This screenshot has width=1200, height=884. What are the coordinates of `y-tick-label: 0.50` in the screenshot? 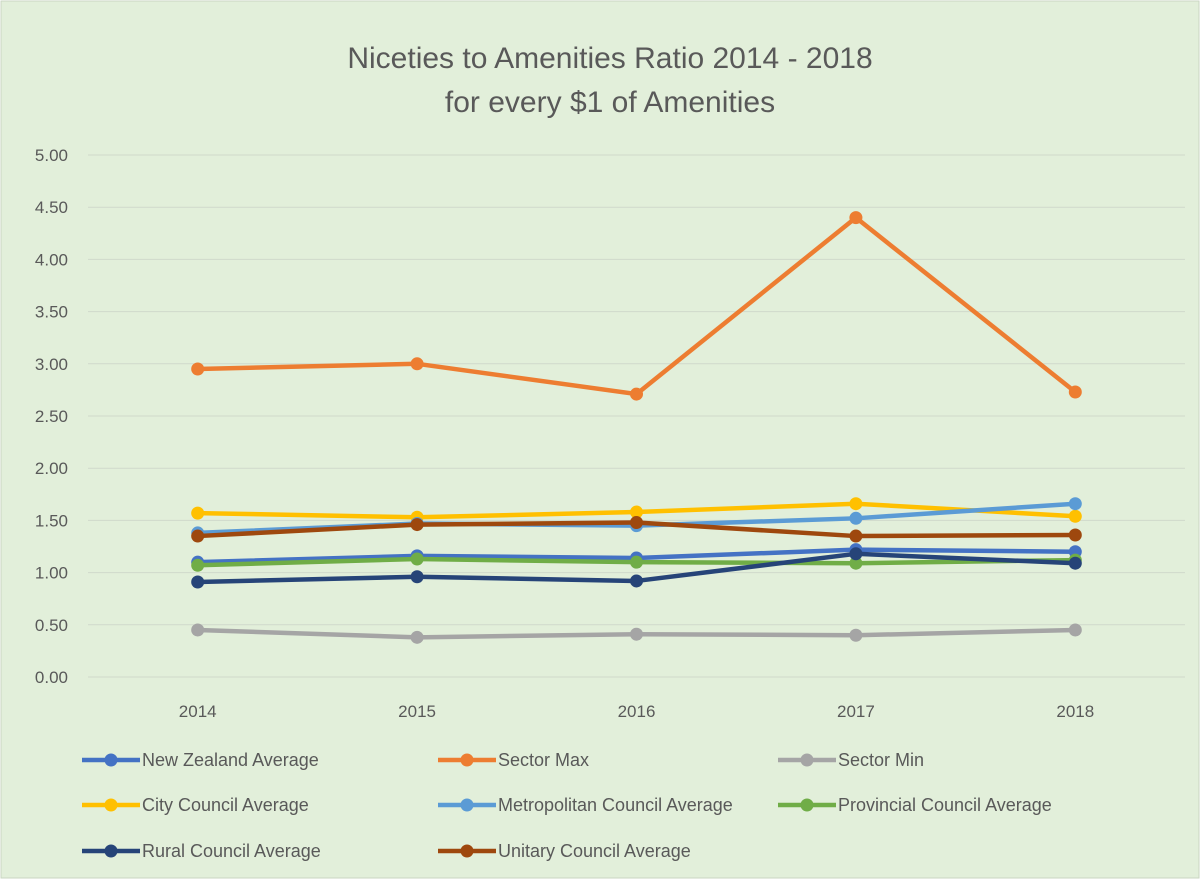 It's located at (51, 625).